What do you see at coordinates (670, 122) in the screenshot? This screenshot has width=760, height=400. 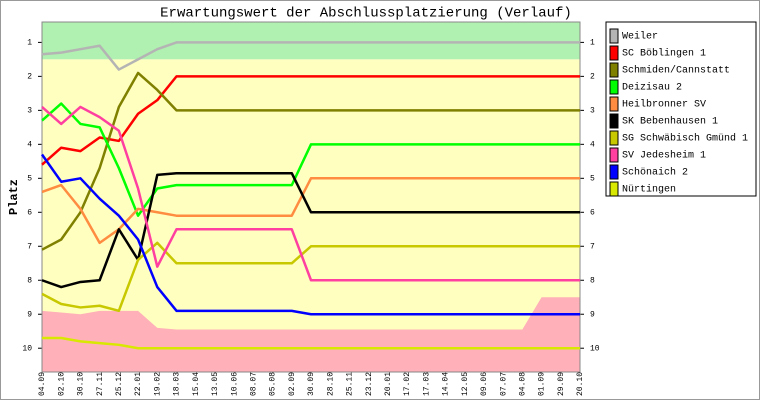 I see `legend-label: SK Bebenhausen 1` at bounding box center [670, 122].